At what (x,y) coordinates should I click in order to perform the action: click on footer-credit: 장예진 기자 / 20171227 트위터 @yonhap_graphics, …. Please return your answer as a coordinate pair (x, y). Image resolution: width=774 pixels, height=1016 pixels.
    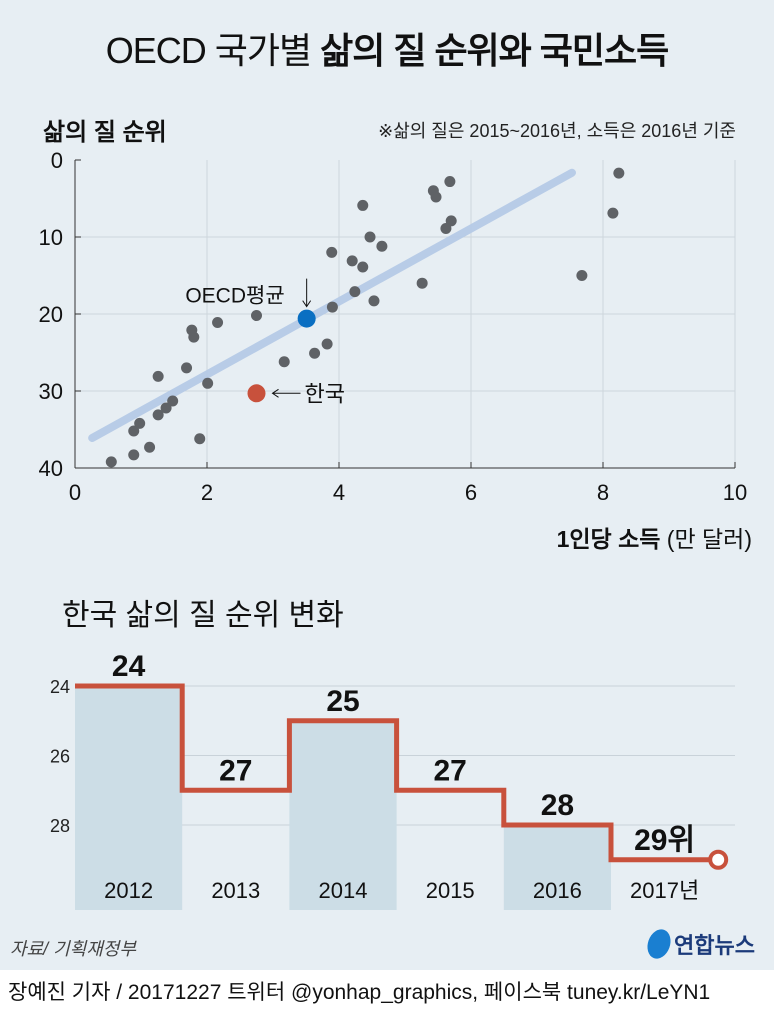
    Looking at the image, I should click on (387, 993).